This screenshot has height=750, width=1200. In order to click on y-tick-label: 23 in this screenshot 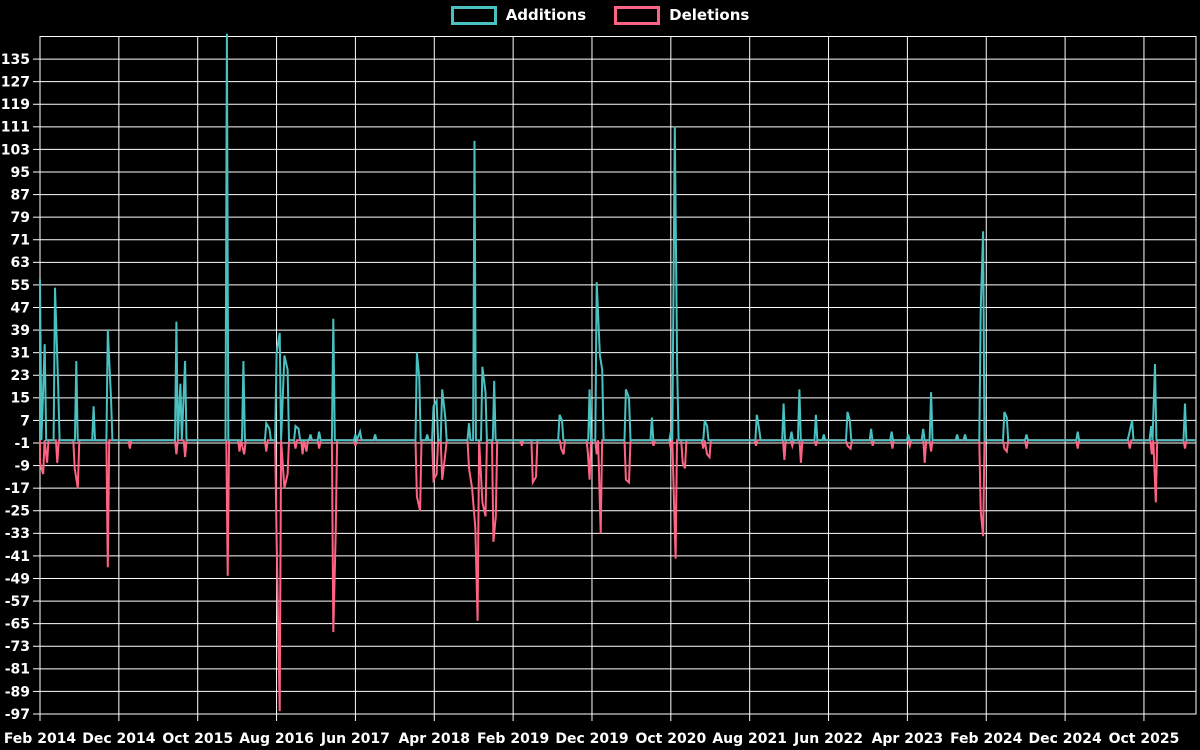, I will do `click(20, 376)`.